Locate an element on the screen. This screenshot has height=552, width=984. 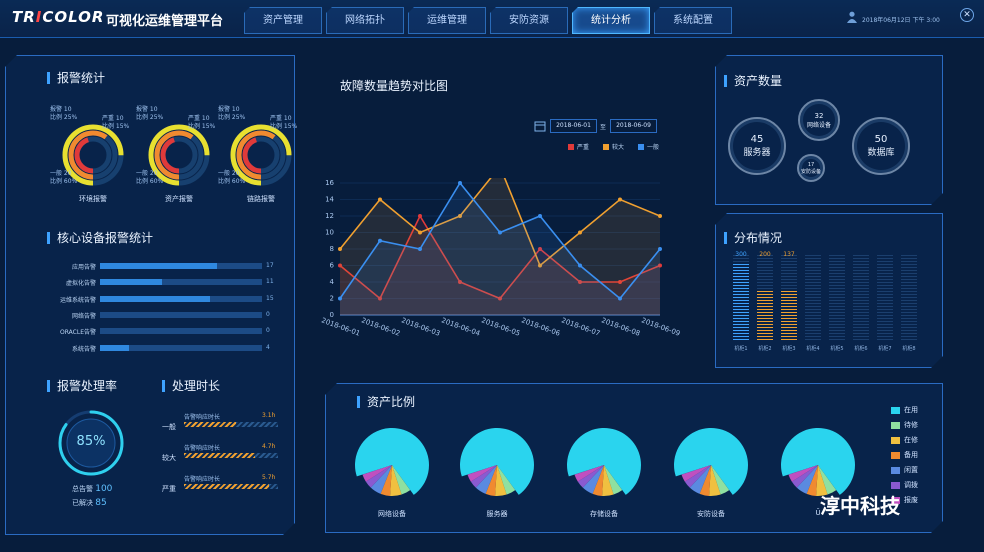
legend-label: 在修 is located at coordinates (911, 440).